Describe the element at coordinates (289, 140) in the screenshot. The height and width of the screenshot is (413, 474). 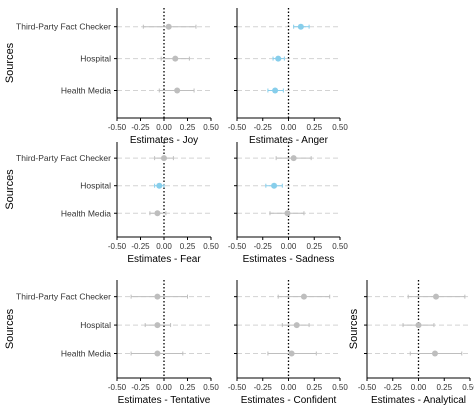
I see `x-axis-title: Estimates - Anger` at that location.